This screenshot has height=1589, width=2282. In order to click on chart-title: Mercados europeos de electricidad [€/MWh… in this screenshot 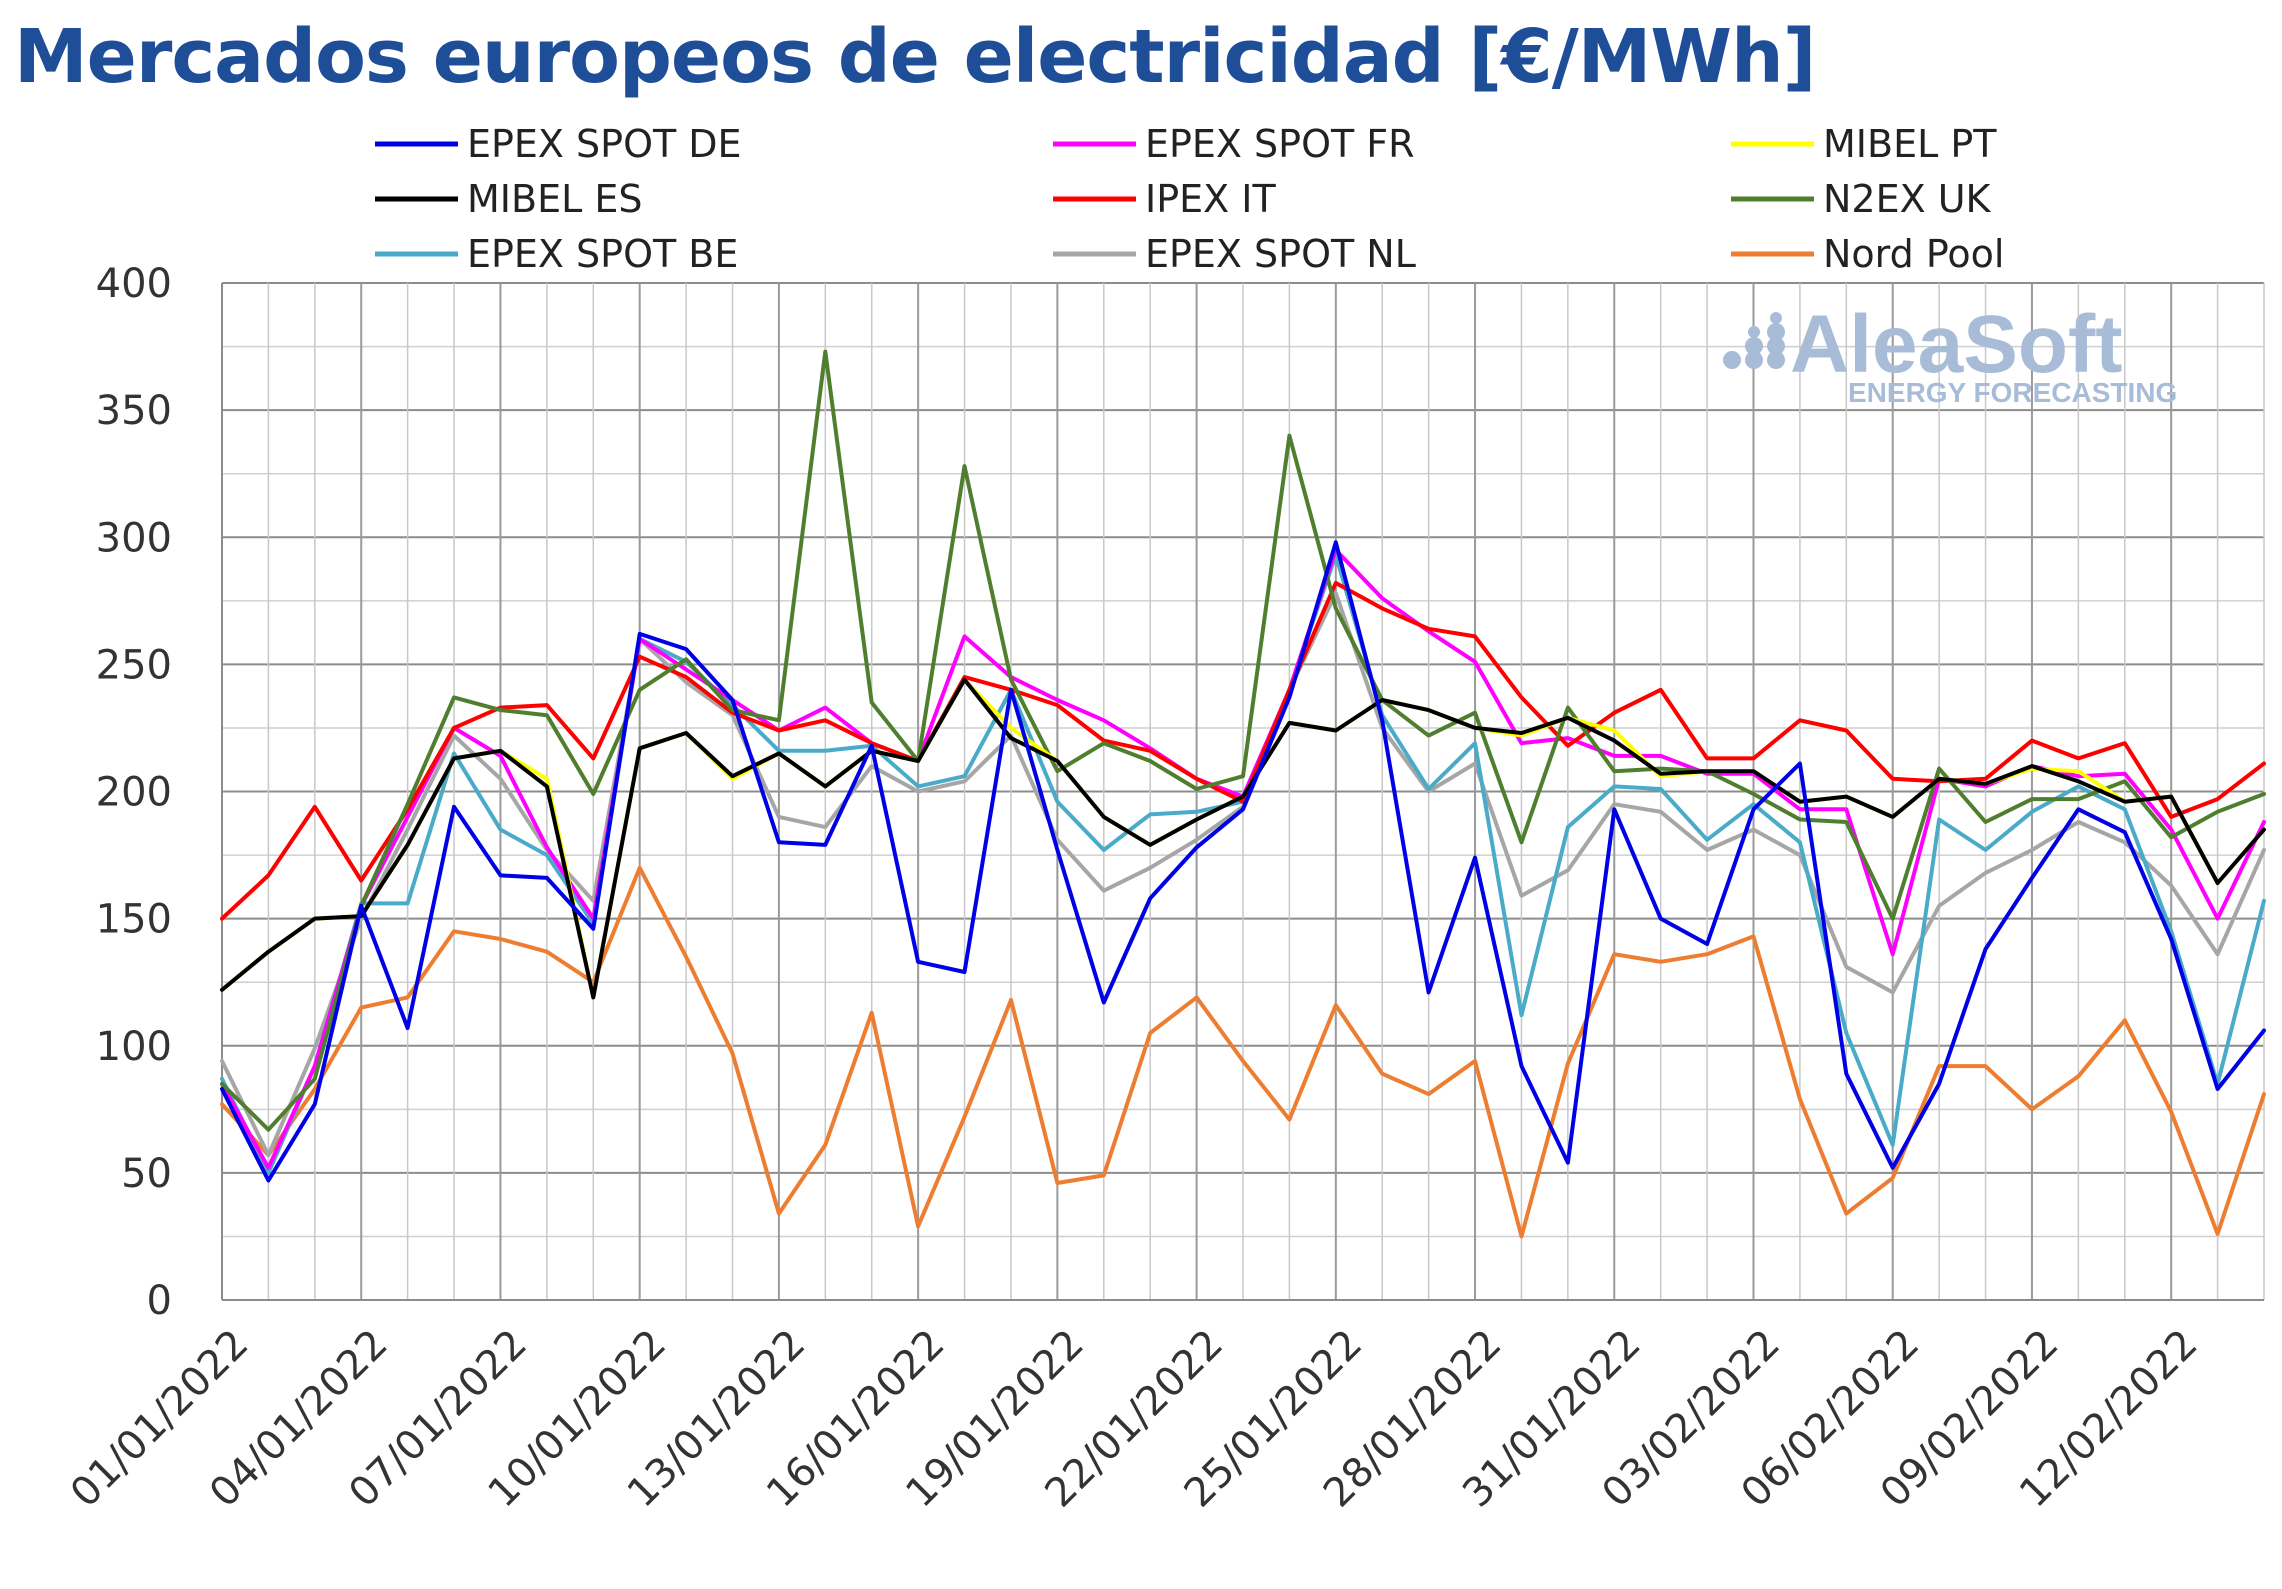, I will do `click(915, 57)`.